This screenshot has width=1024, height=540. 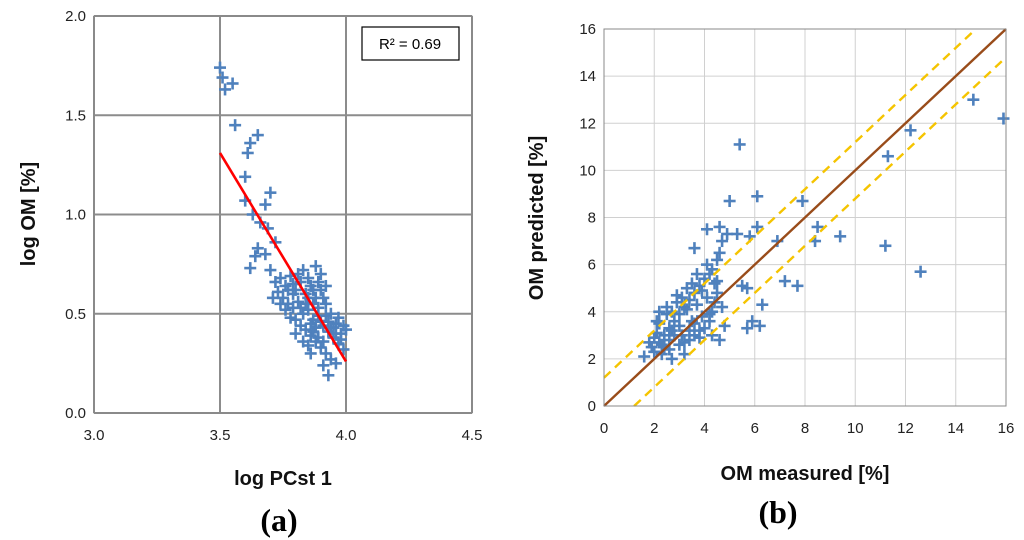 I want to click on panel-b-x-tick-label: 4, so click(x=704, y=428).